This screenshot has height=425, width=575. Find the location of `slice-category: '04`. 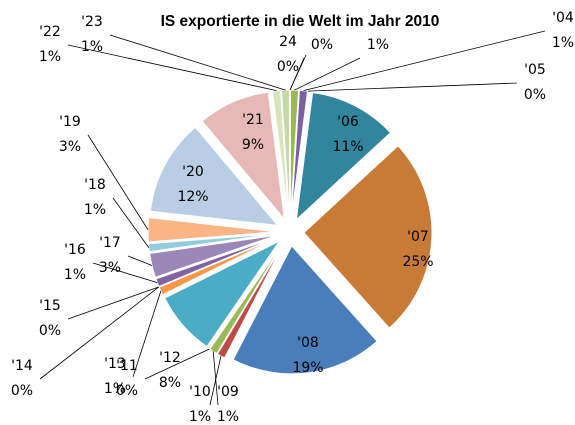

slice-category: '04 is located at coordinates (563, 18).